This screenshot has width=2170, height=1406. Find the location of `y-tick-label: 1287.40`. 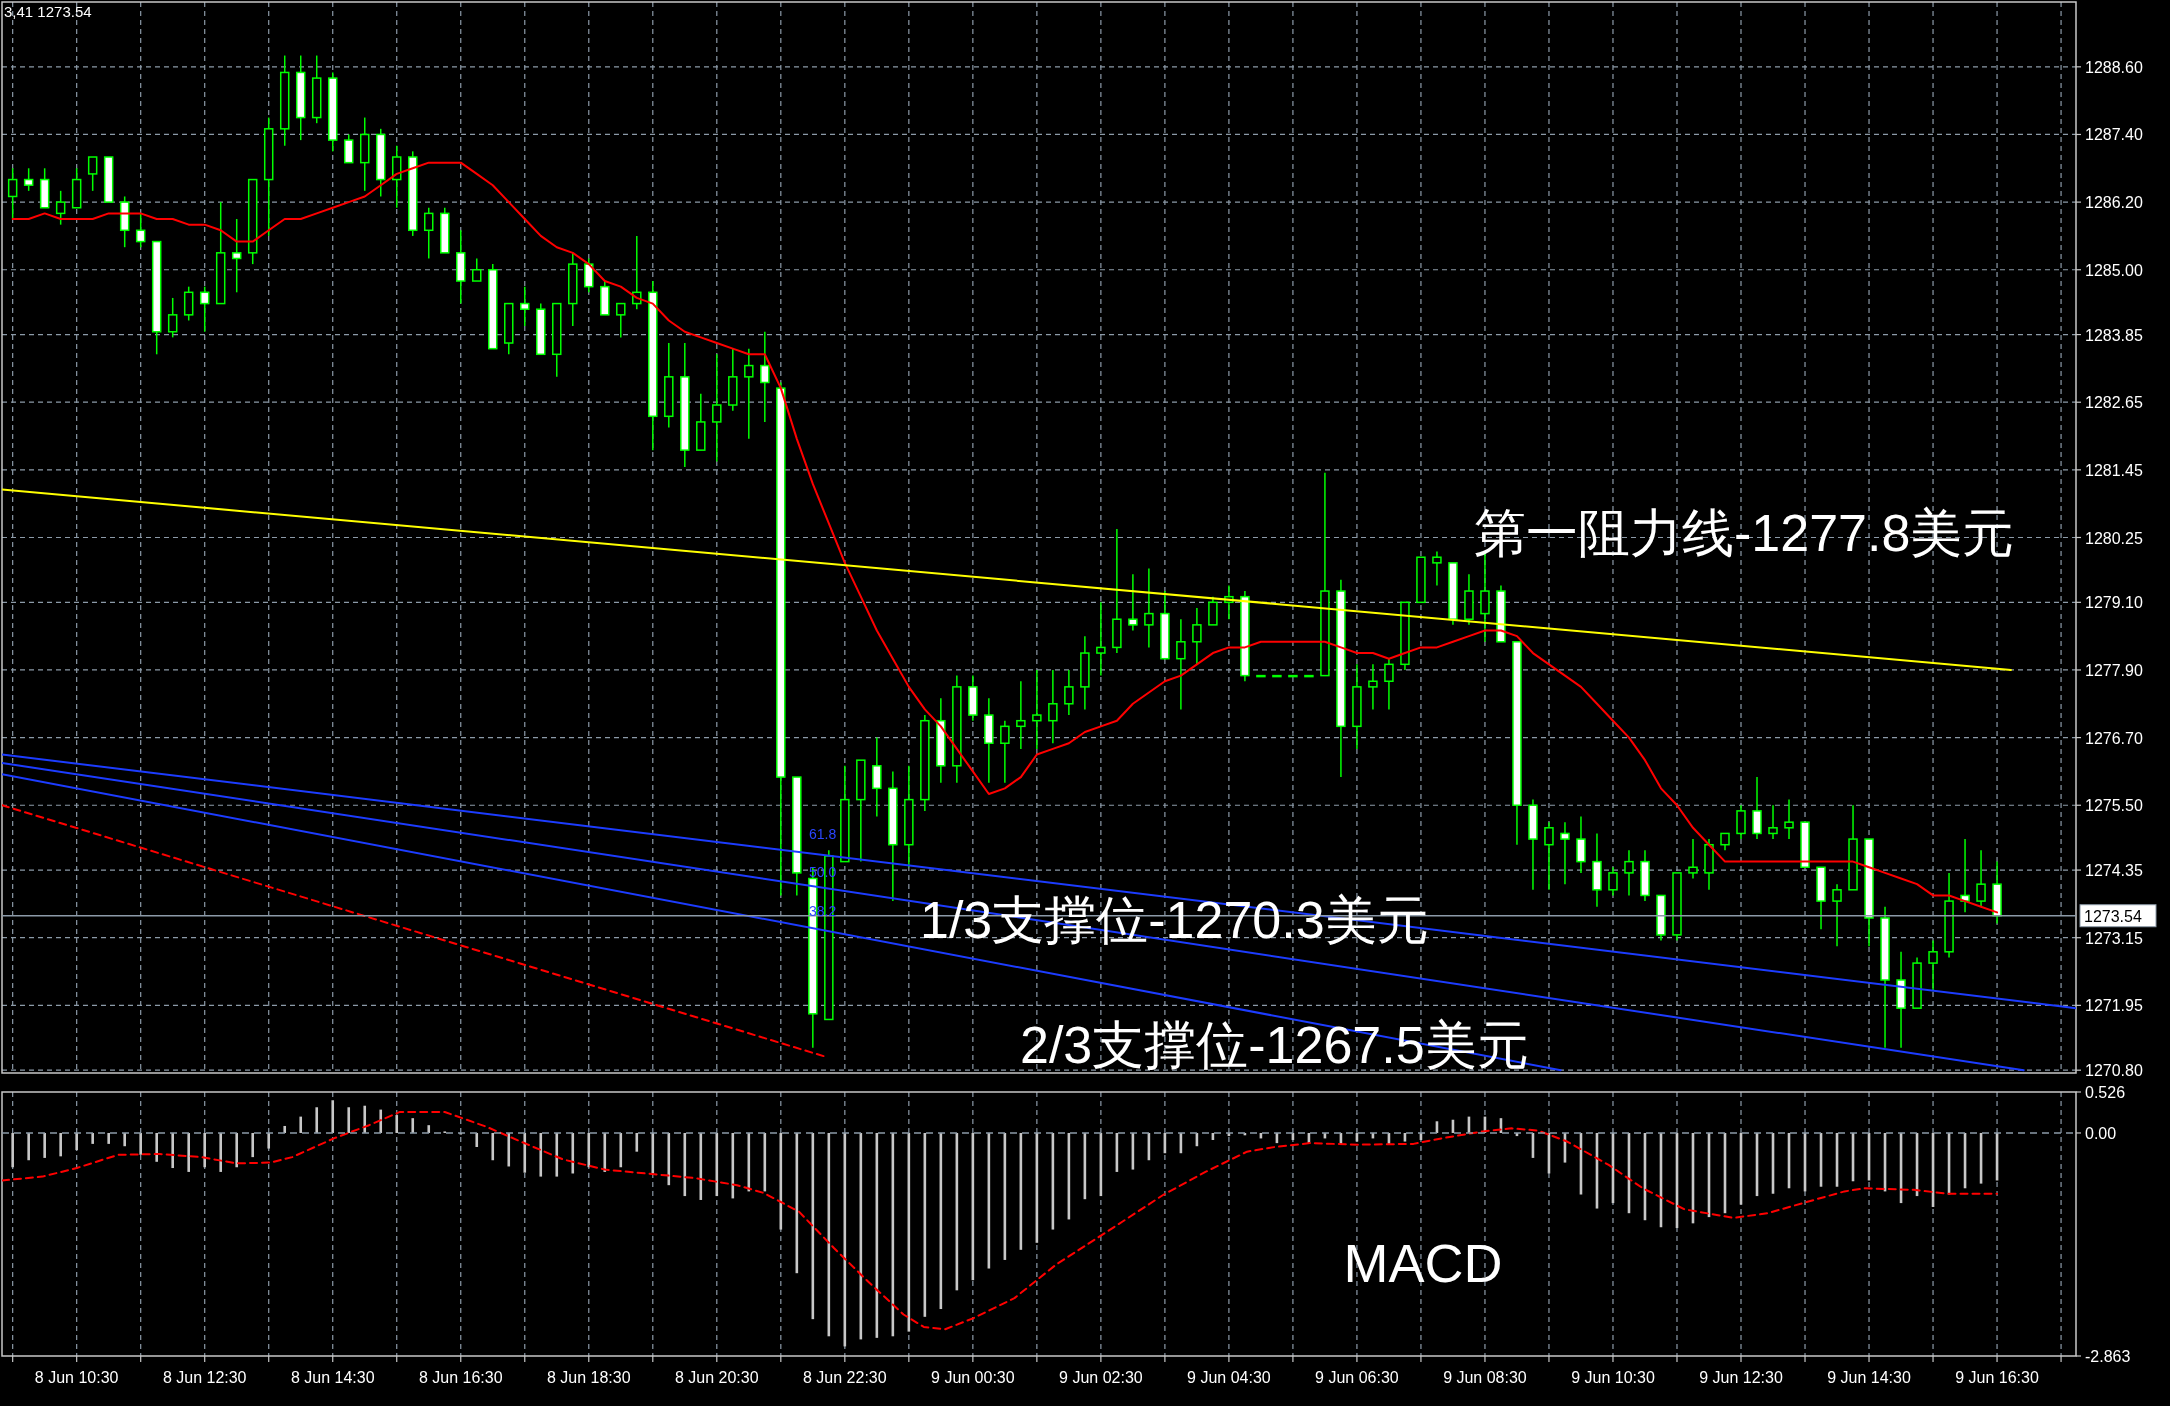

y-tick-label: 1287.40 is located at coordinates (2114, 135).